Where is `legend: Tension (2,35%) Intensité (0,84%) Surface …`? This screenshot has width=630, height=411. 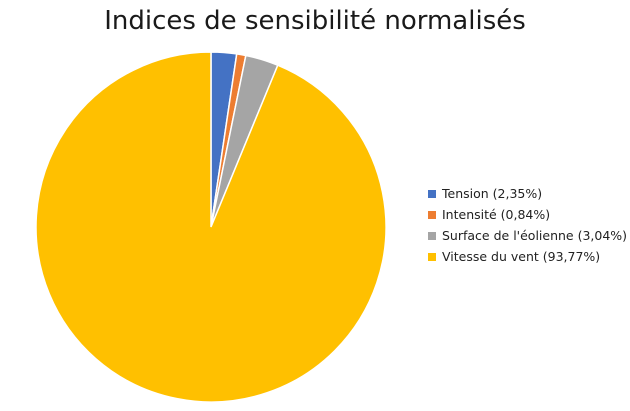 legend: Tension (2,35%) Intensité (0,84%) Surface … is located at coordinates (527, 225).